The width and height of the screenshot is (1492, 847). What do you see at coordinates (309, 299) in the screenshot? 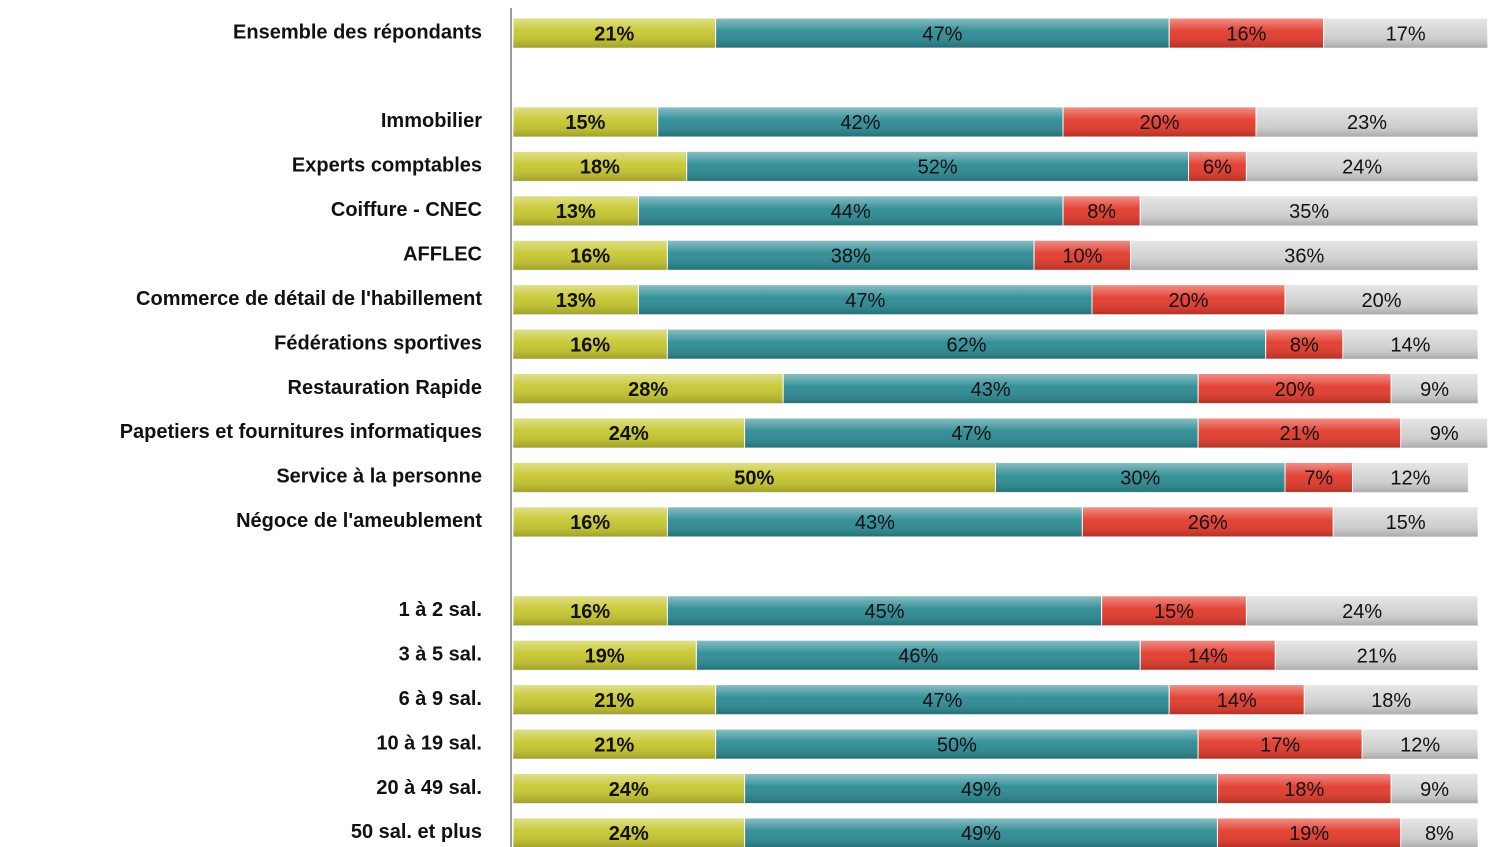
I see `category-label: Commerce de détail de l'habillement` at bounding box center [309, 299].